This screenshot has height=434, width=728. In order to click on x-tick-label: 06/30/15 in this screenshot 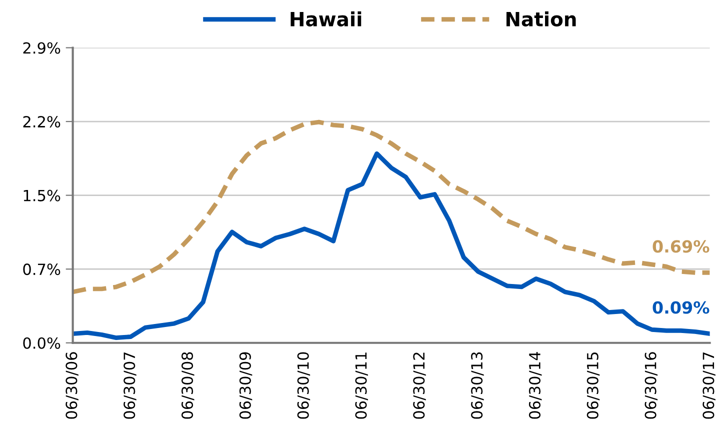, I will do `click(593, 385)`.